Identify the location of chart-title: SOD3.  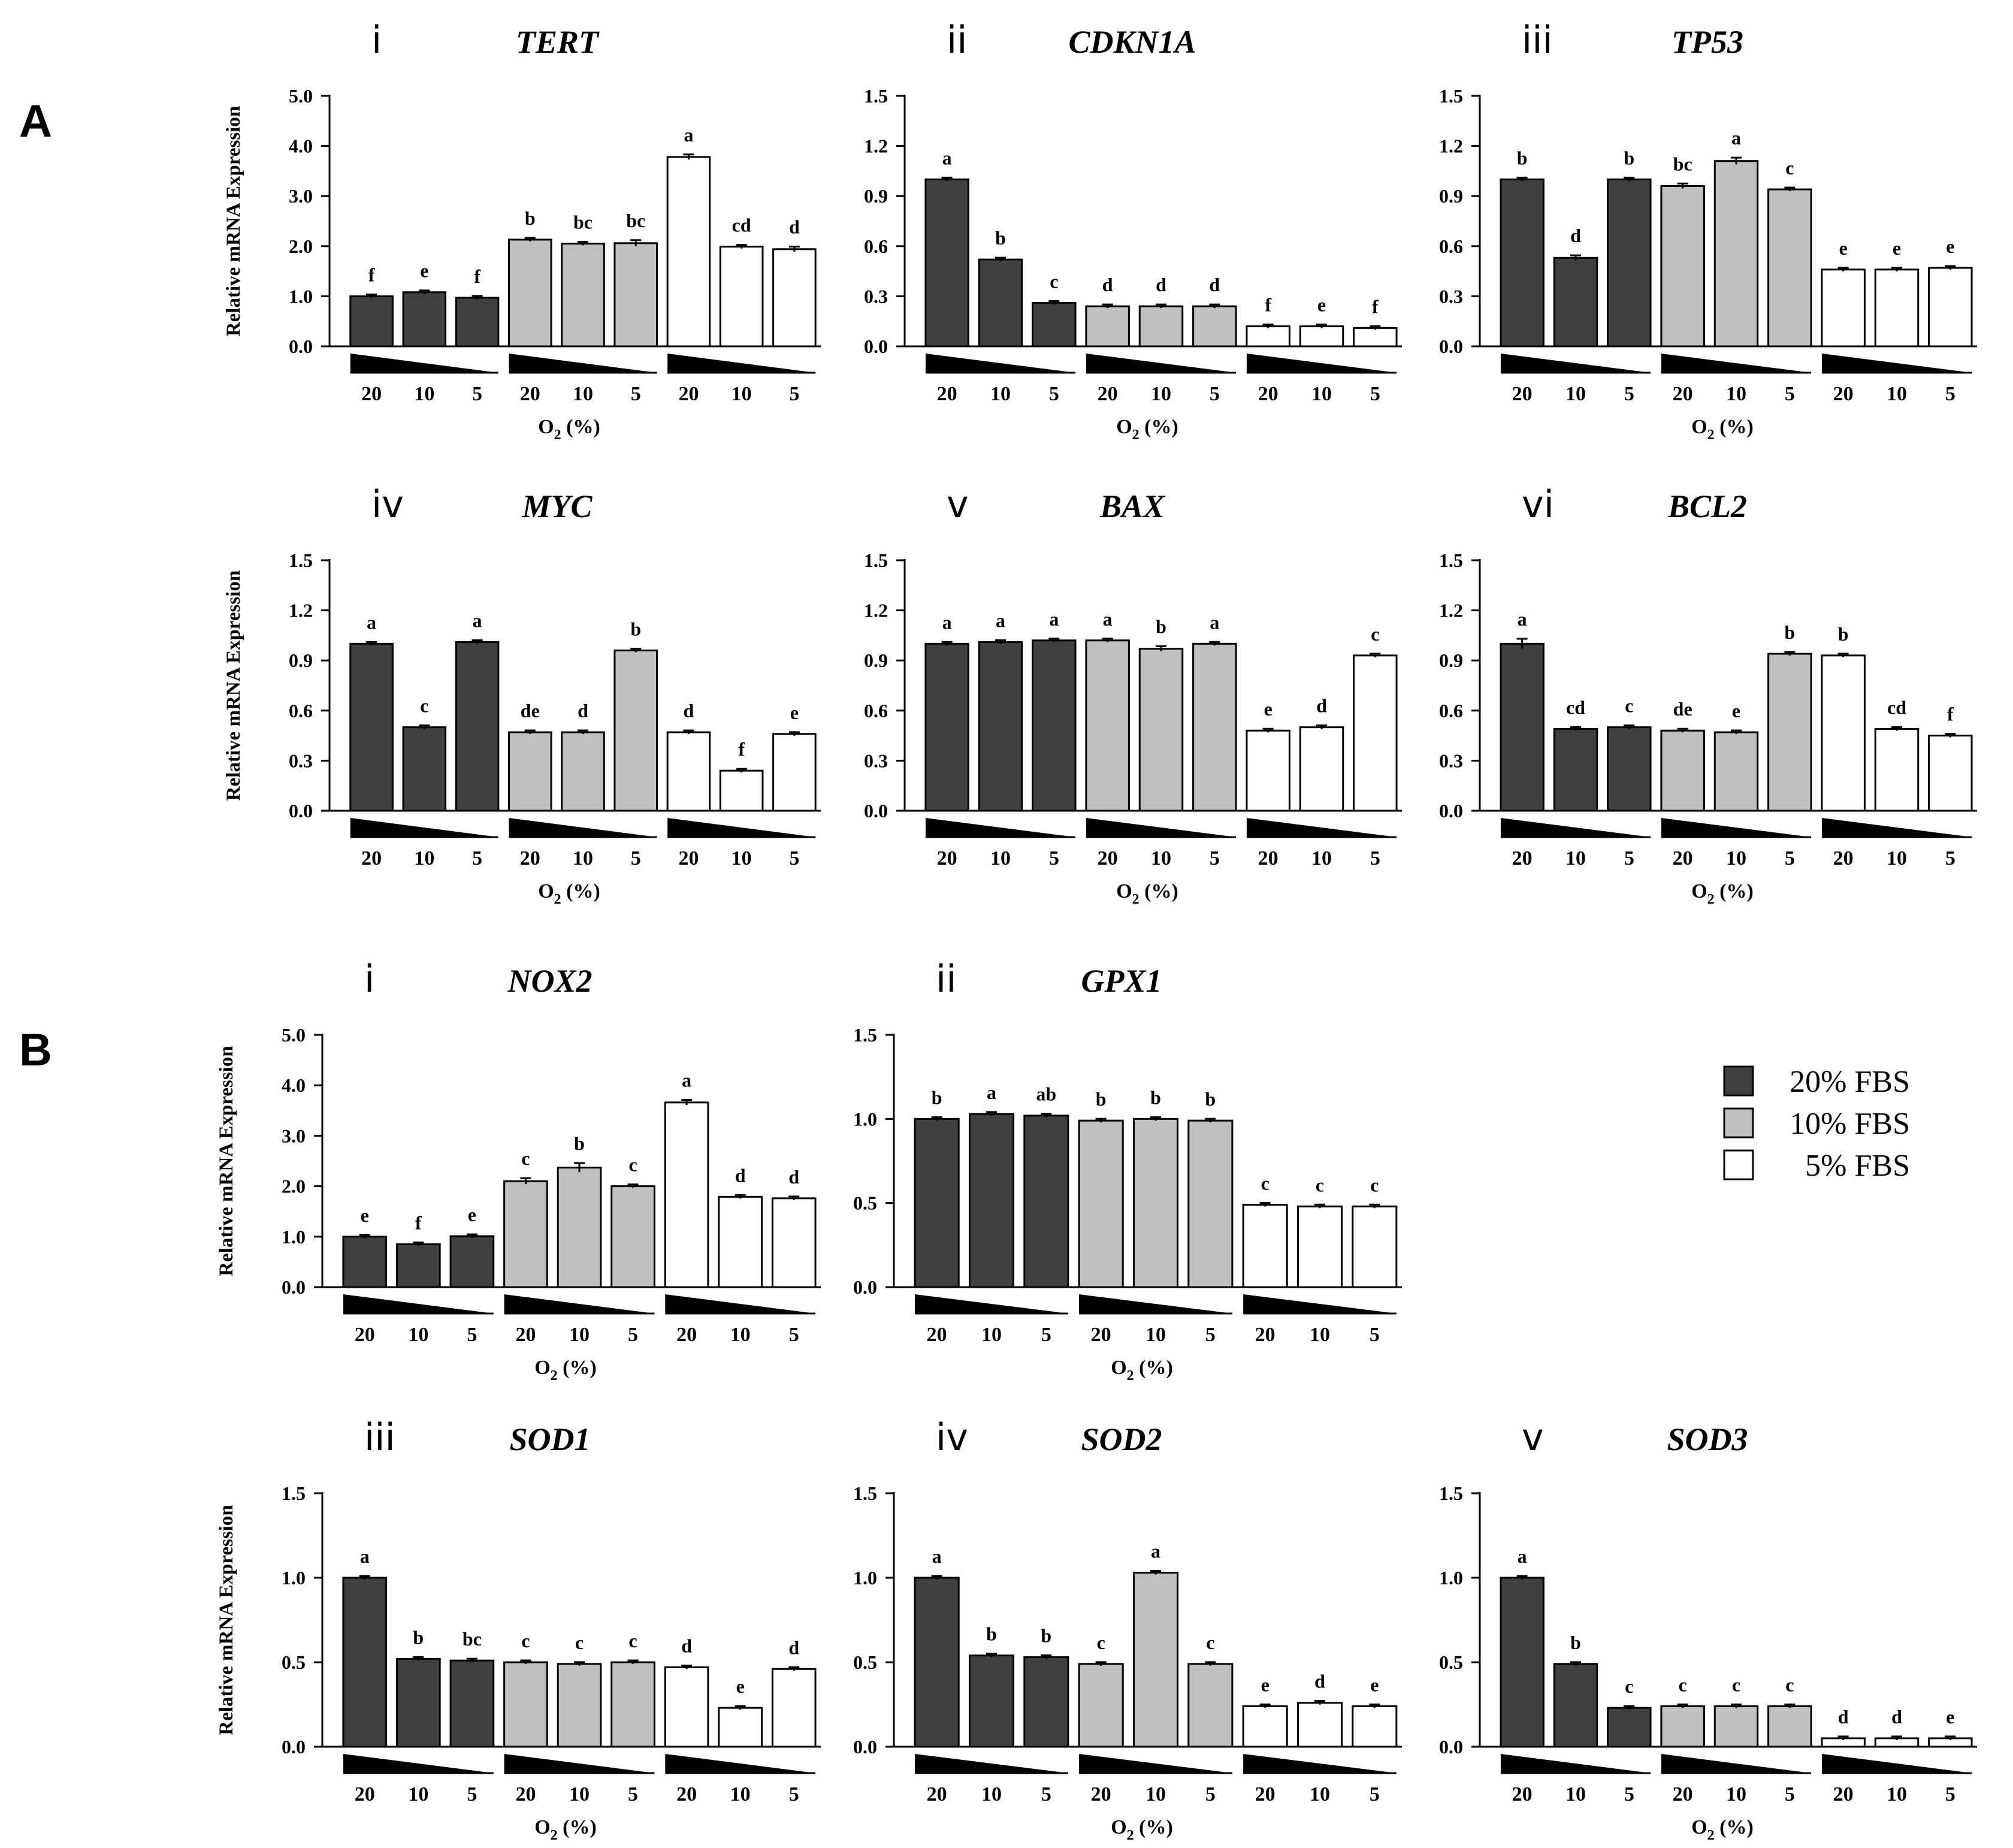
(1707, 1439).